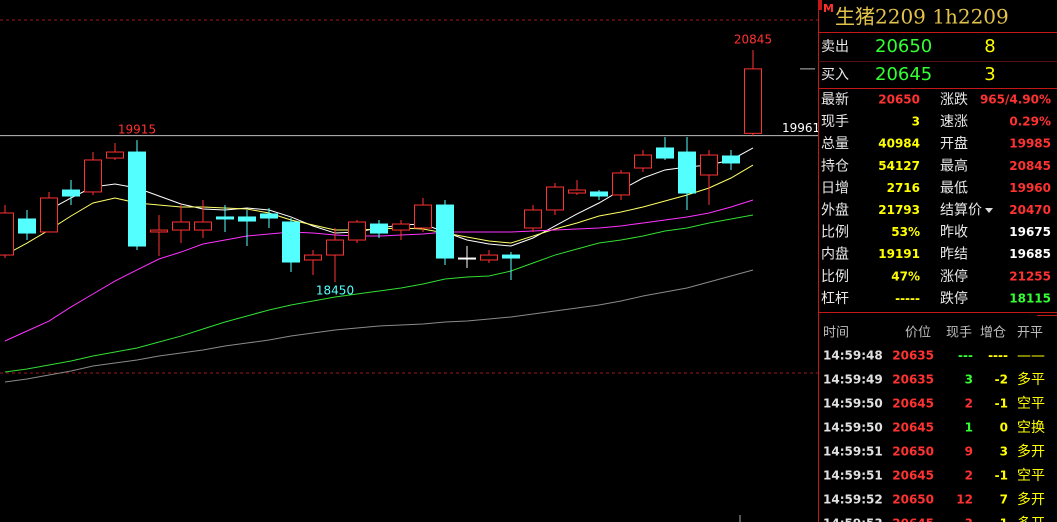  I want to click on stat-value: 965/4.90%, so click(1015, 100).